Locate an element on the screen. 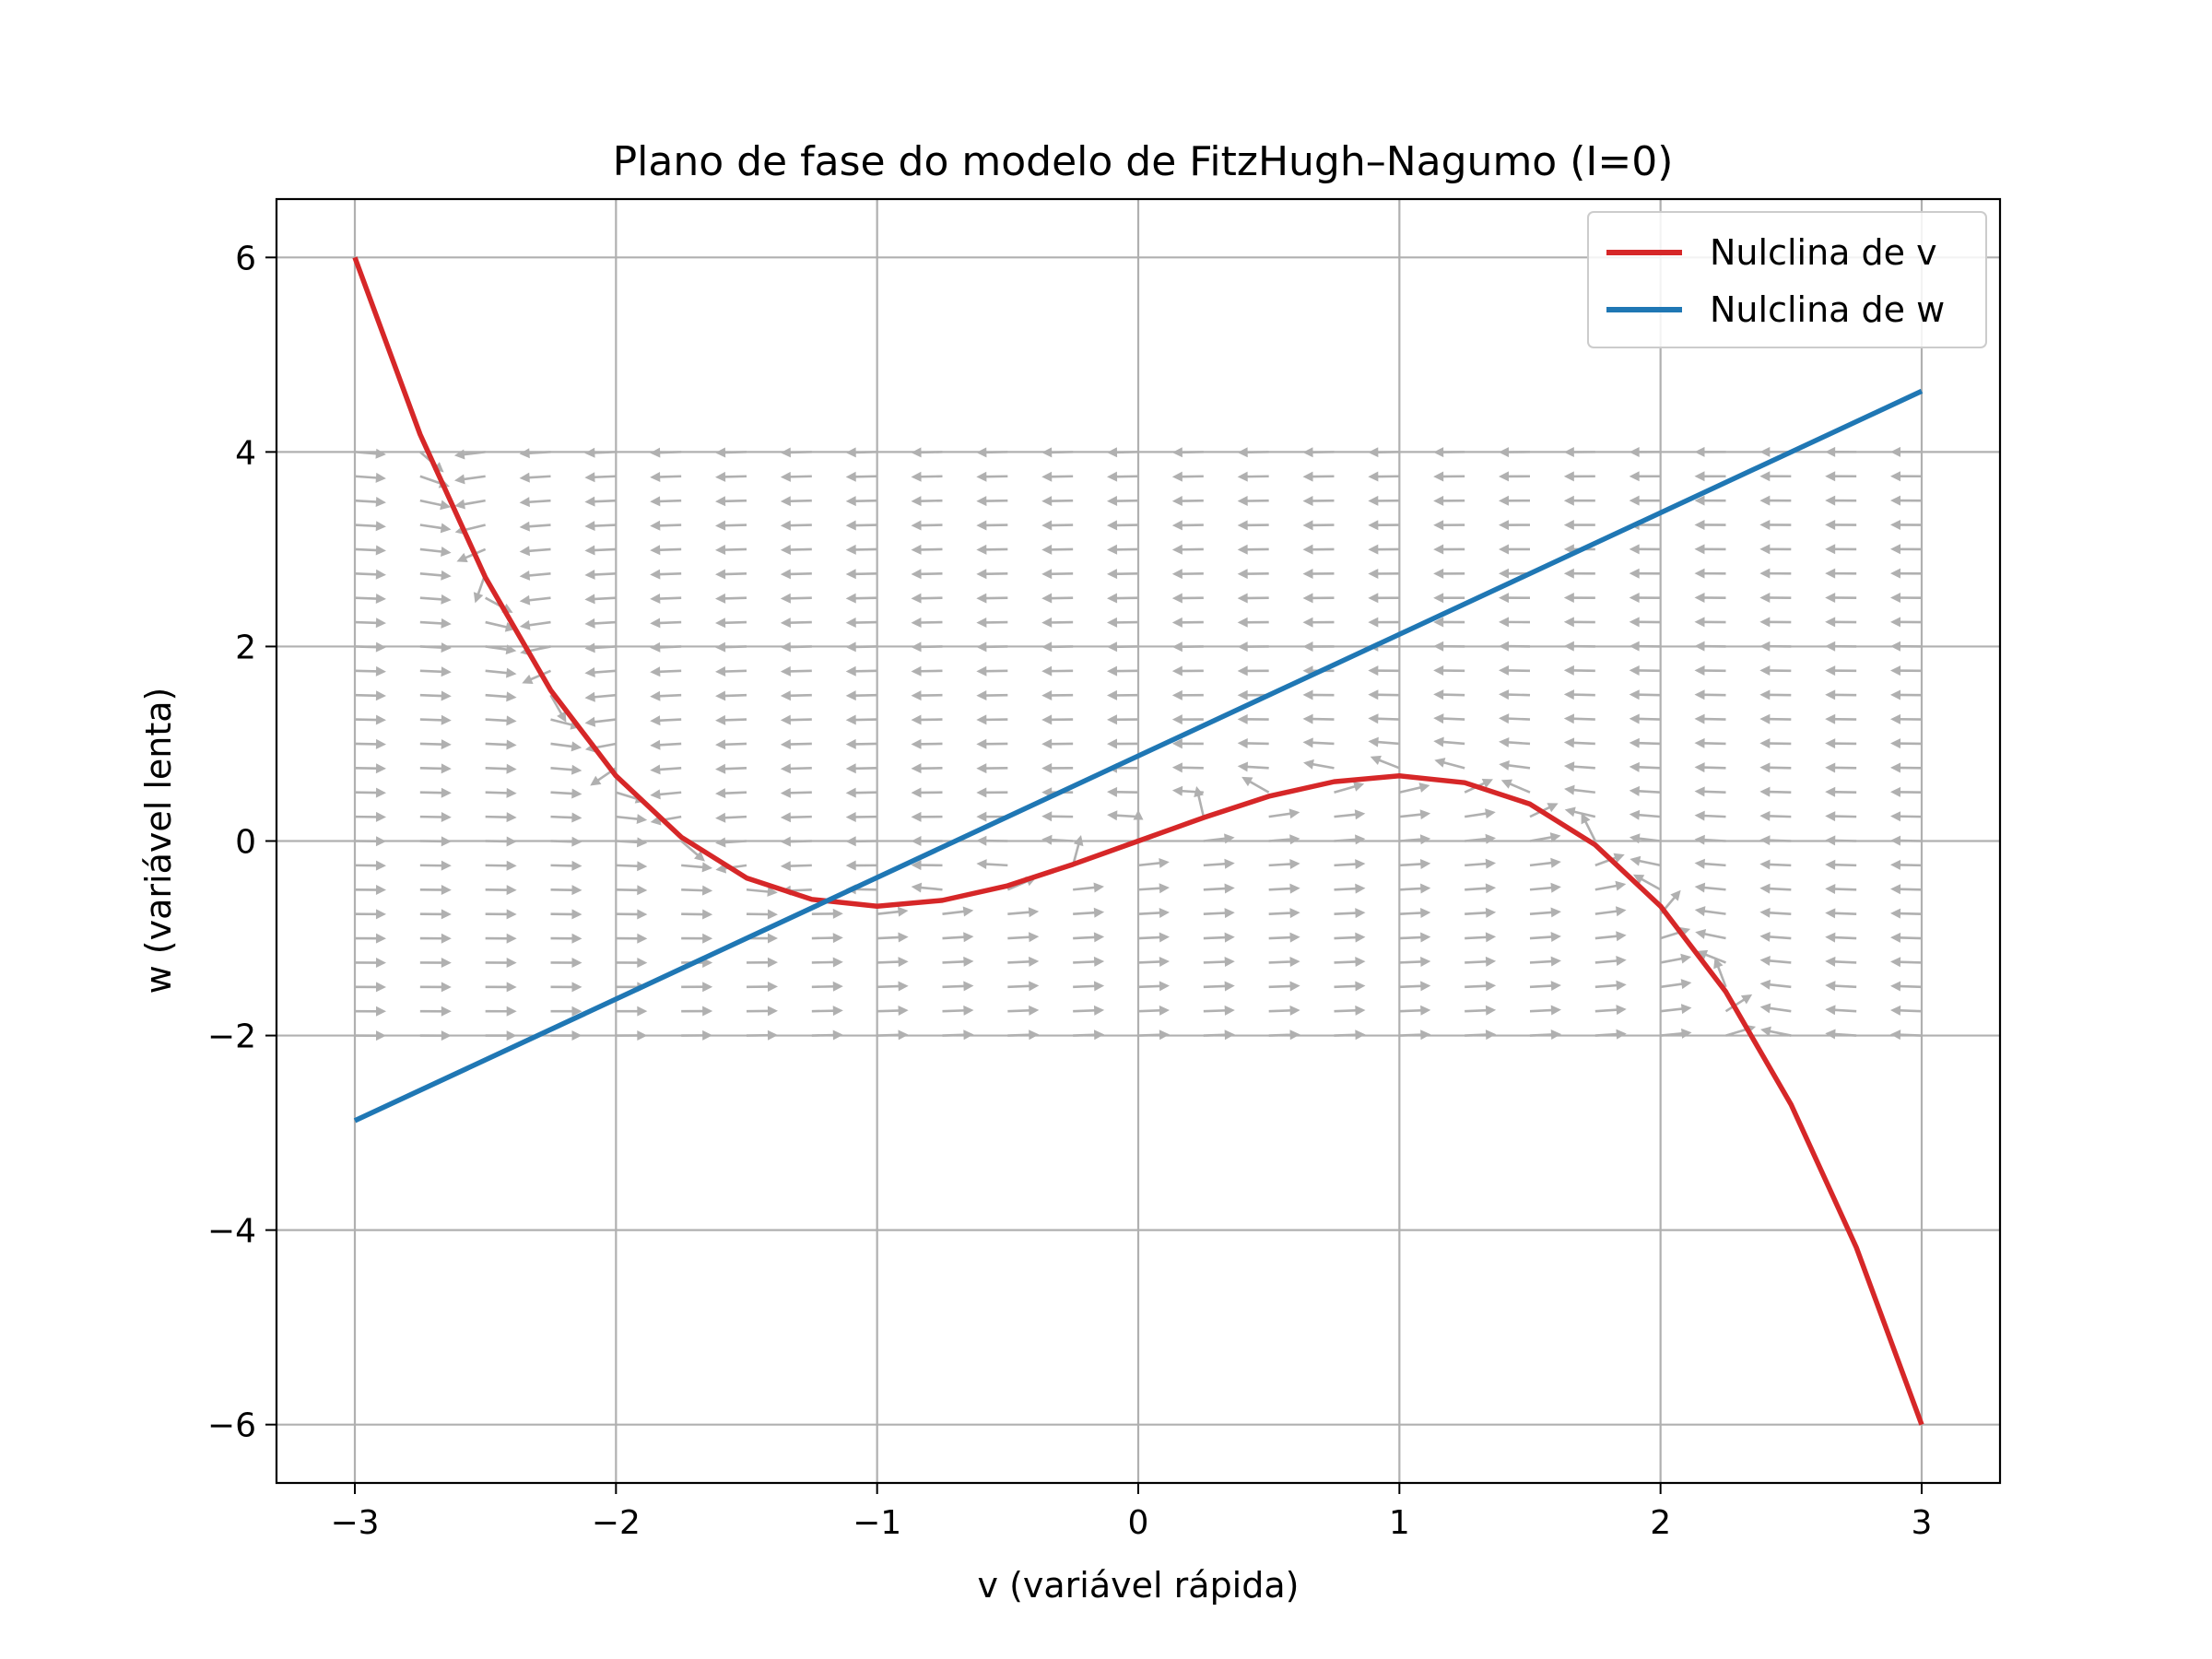 This screenshot has height=1659, width=2212. x-tick-label: 3 is located at coordinates (1922, 1523).